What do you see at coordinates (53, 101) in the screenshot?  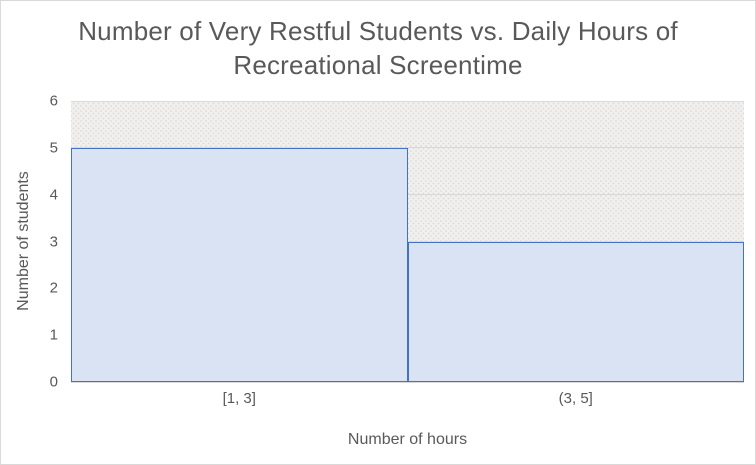 I see `y-tick-label-6: 6` at bounding box center [53, 101].